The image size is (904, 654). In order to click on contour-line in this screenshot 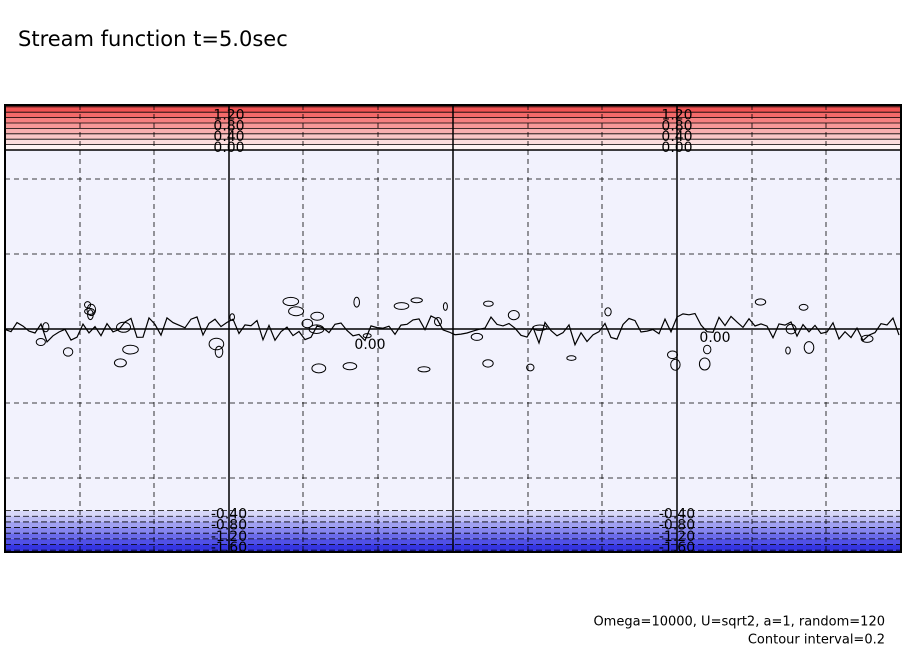, I will do `click(452, 329)`.